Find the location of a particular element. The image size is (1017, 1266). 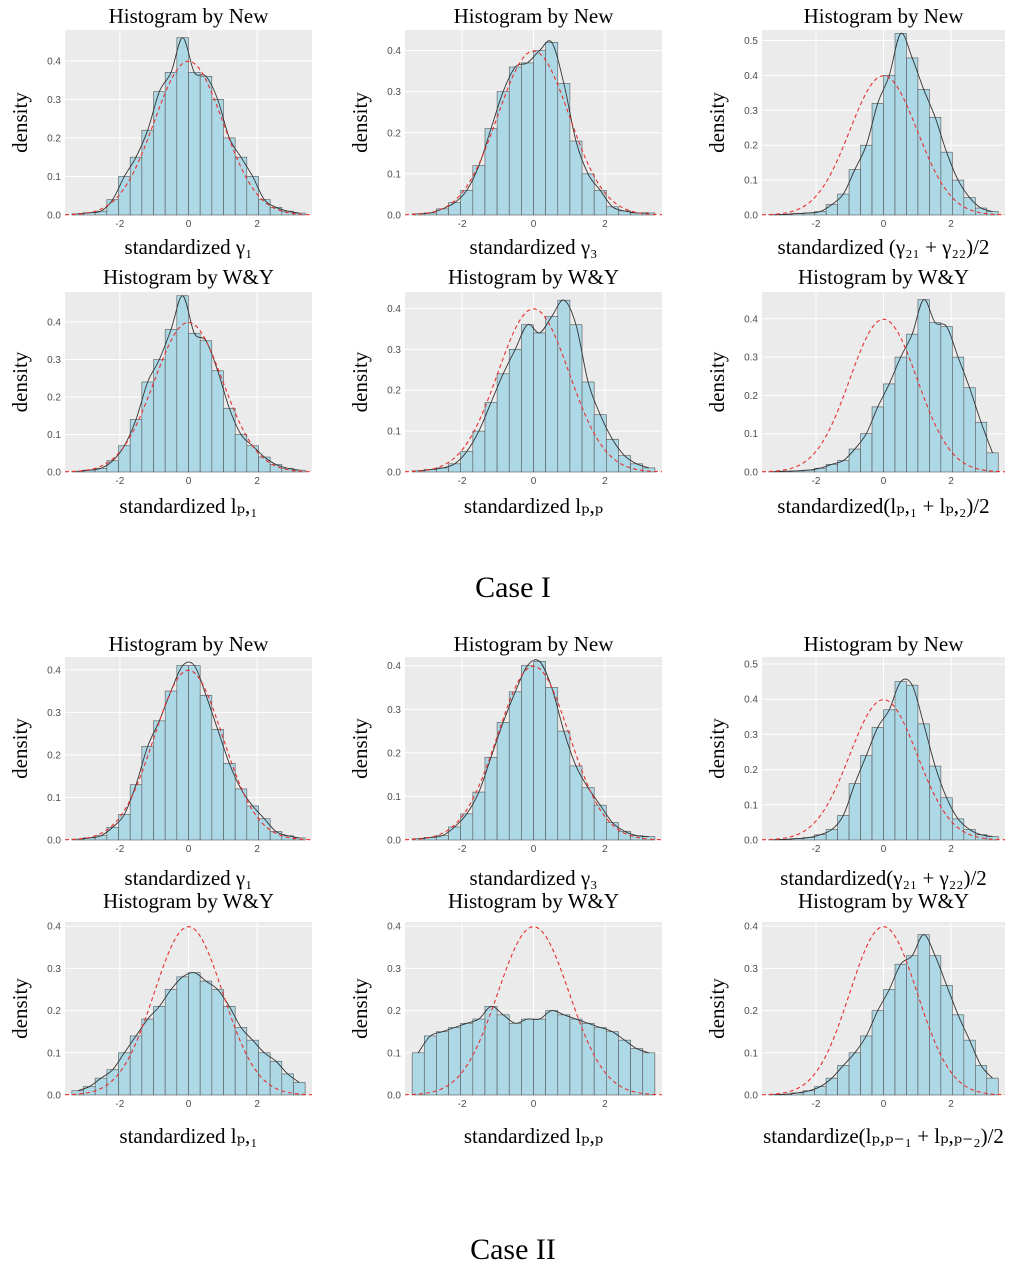

x-axis-label: standardized lₚ,₁ is located at coordinates (188, 1136).